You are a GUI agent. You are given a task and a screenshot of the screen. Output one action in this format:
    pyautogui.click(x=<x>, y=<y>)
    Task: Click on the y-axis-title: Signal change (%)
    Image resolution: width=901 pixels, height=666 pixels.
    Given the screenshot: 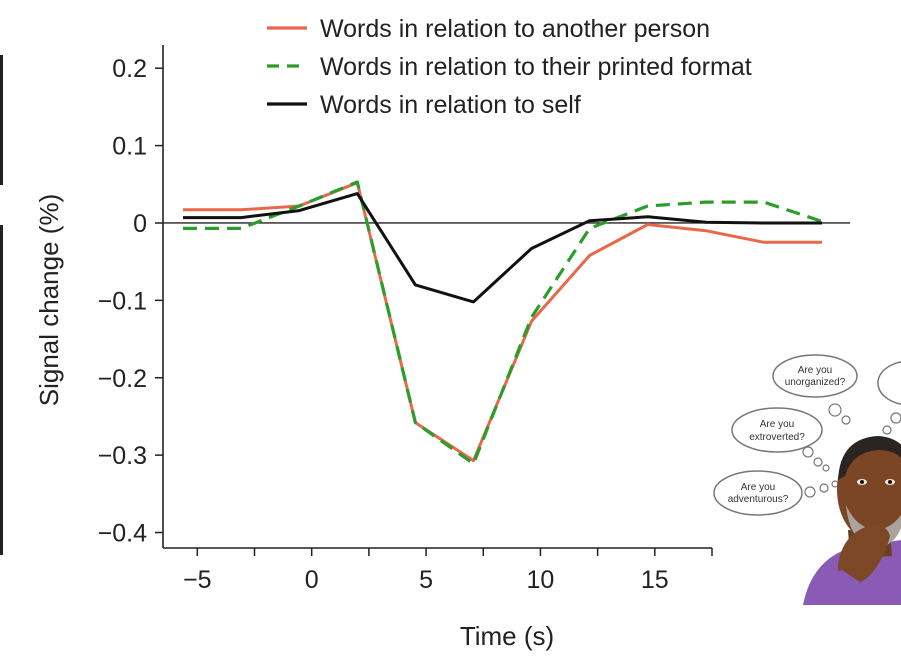 What is the action you would take?
    pyautogui.click(x=49, y=300)
    